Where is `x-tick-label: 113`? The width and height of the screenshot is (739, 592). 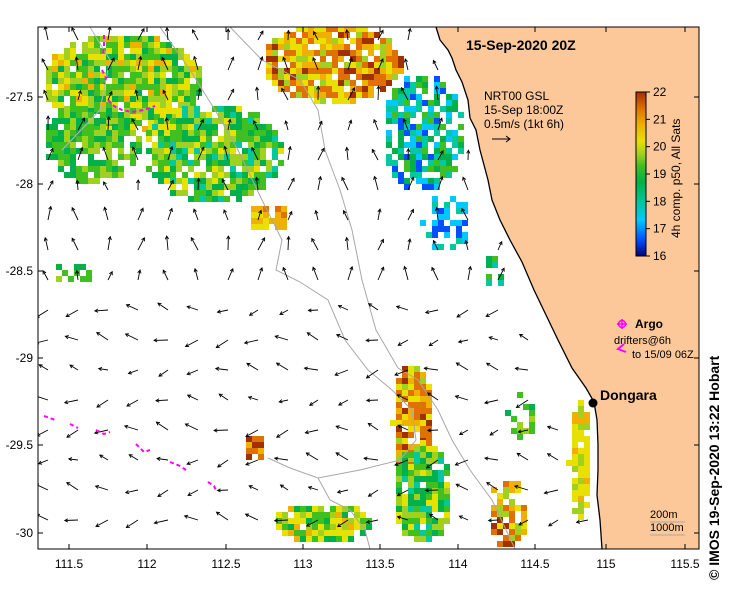
x-tick-label: 113 is located at coordinates (302, 564).